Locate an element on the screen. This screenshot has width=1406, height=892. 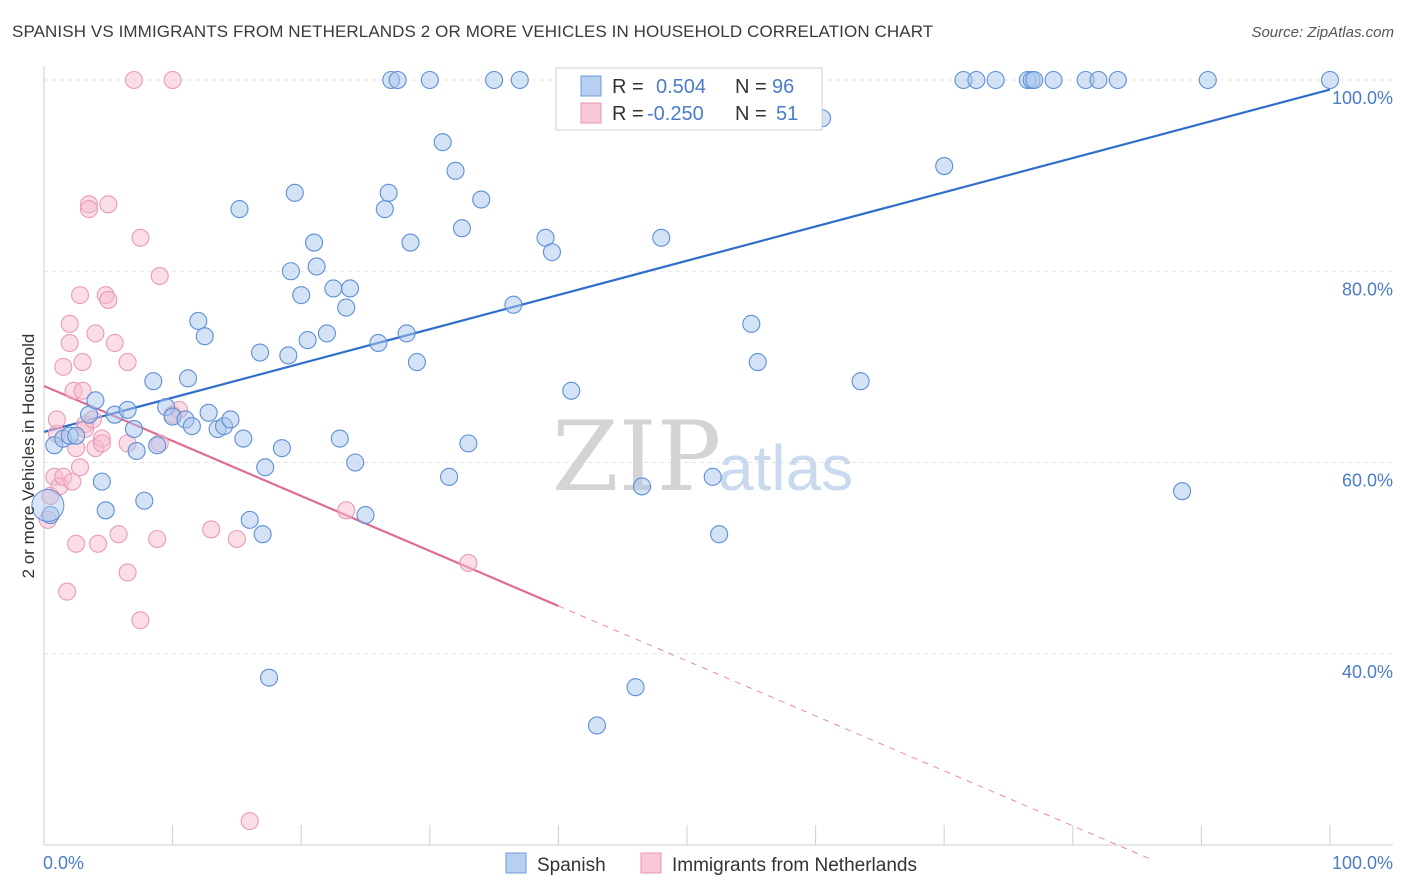
watermark-zip: ZIP is located at coordinates (636, 457).